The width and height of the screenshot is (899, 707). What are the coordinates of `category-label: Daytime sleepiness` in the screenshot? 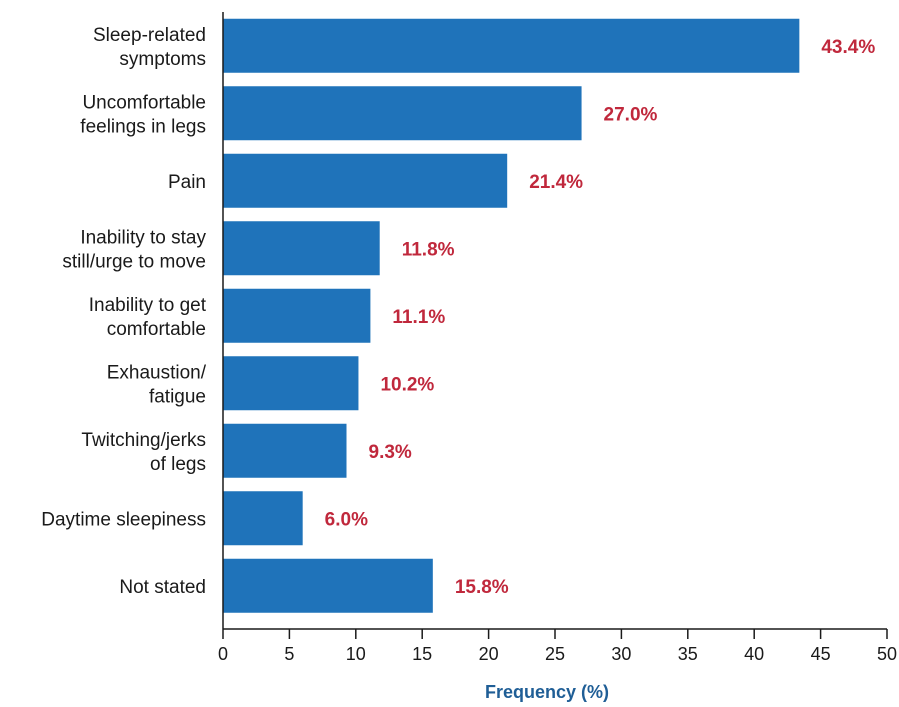 It's located at (123, 519).